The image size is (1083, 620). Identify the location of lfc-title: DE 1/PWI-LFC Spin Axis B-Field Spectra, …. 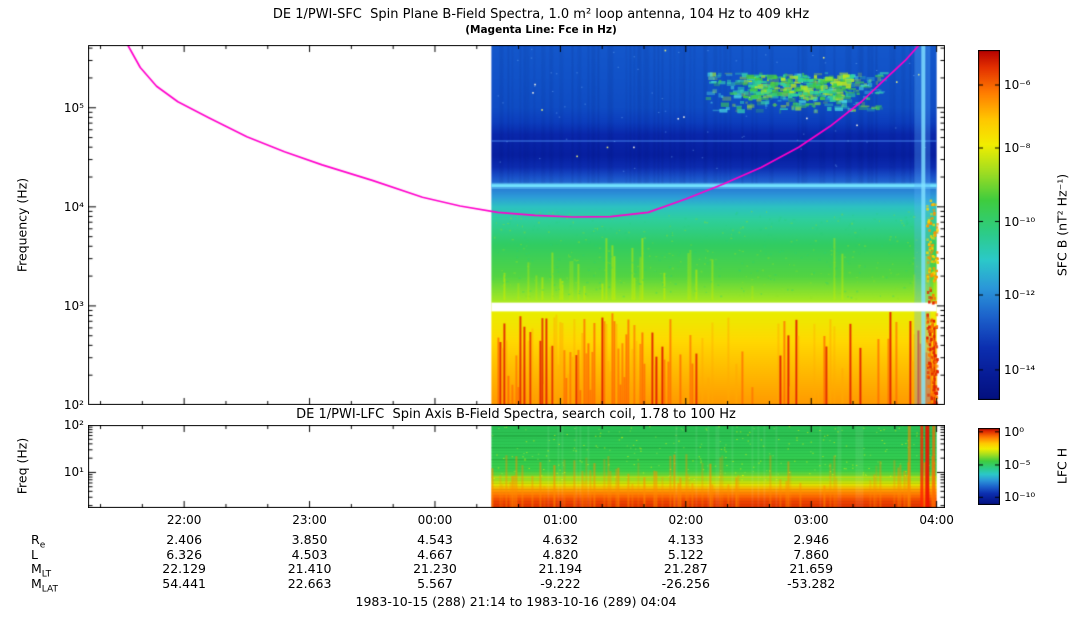
(516, 414).